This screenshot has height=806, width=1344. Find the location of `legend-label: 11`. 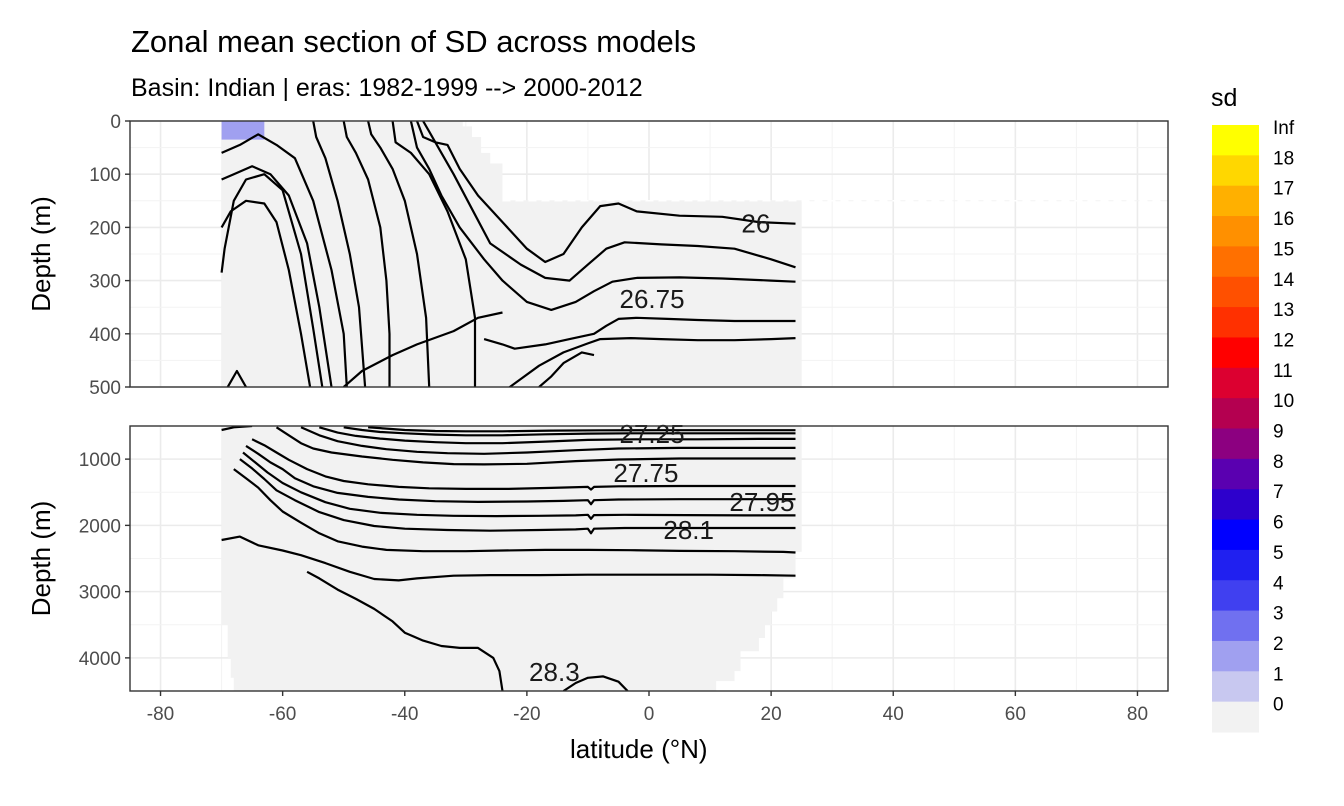

legend-label: 11 is located at coordinates (1283, 371).